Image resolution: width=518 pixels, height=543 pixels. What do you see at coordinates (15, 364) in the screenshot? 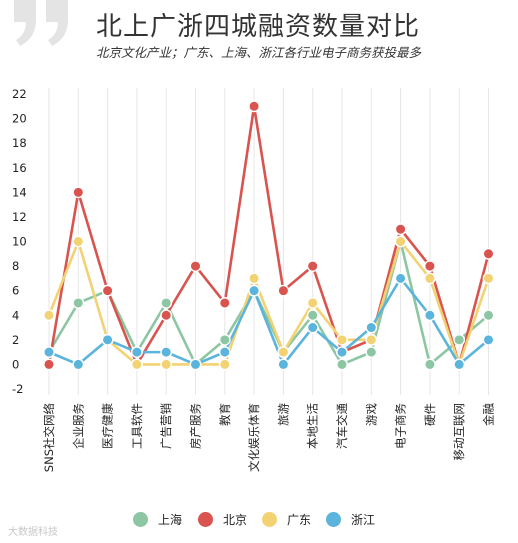
I see `y-tick-label: 0` at bounding box center [15, 364].